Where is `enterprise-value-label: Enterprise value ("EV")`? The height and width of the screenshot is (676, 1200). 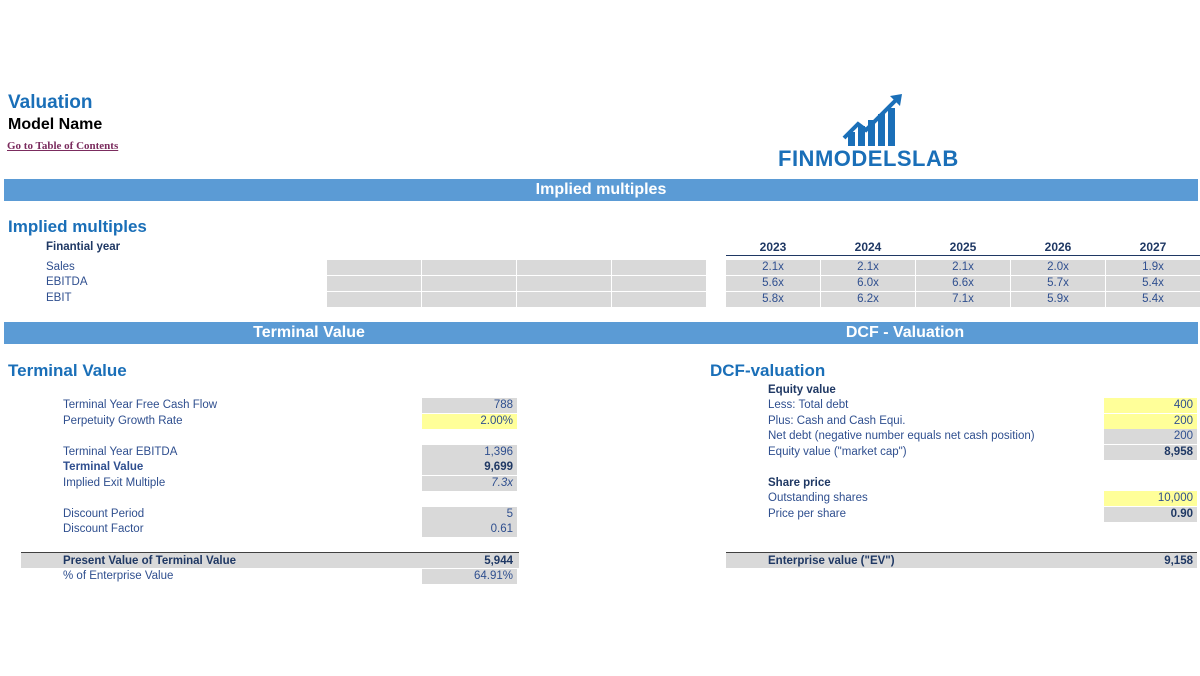
enterprise-value-label: Enterprise value ("EV") is located at coordinates (831, 561).